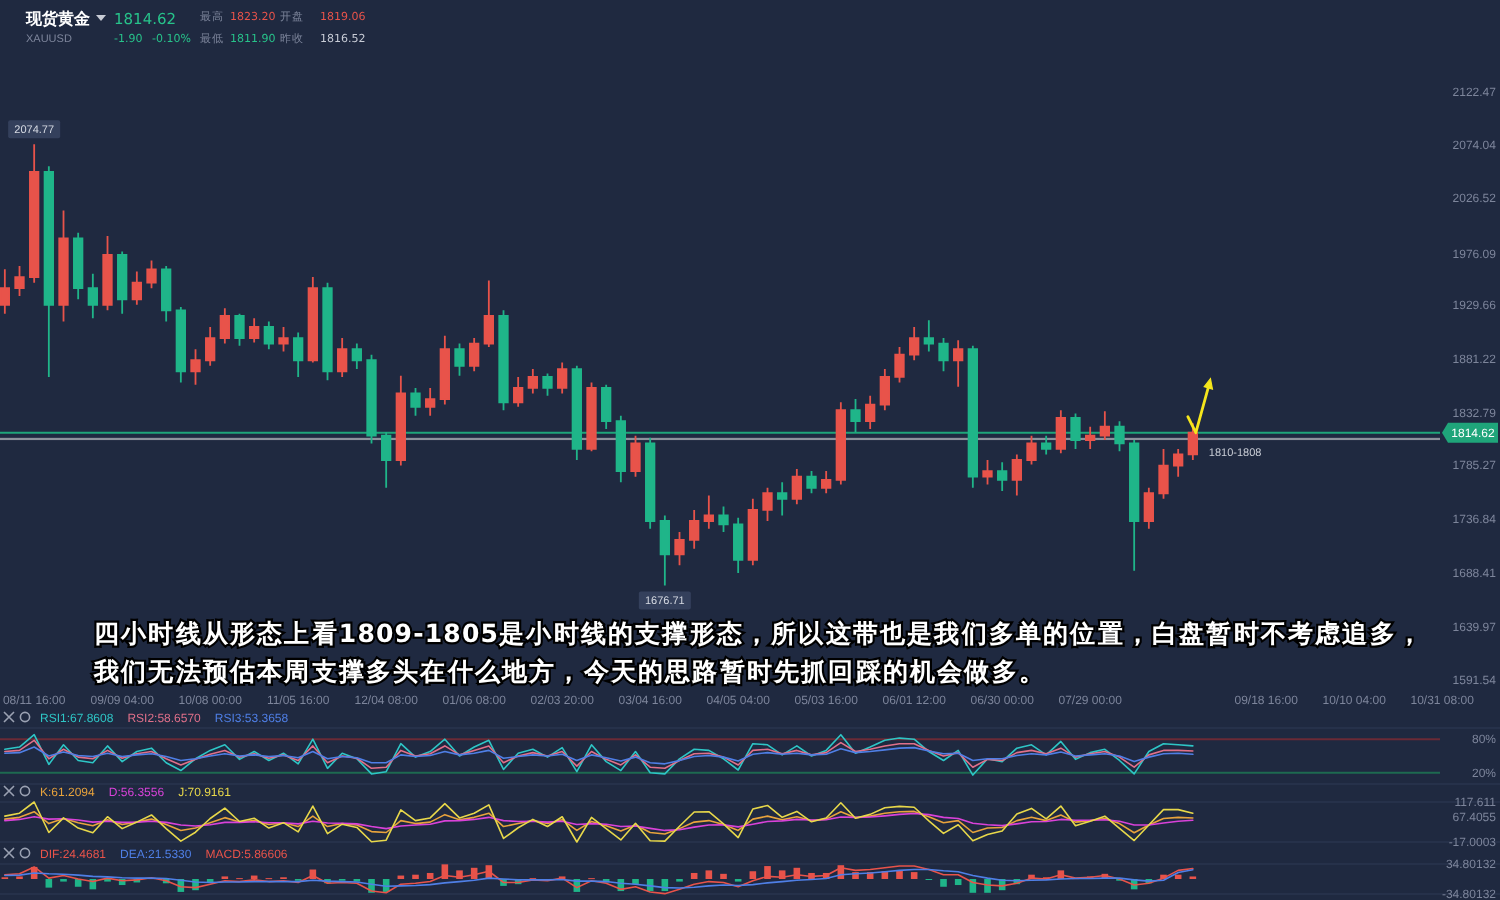 The width and height of the screenshot is (1500, 900). Describe the element at coordinates (58, 19) in the screenshot. I see `text: 现货黄金` at that location.